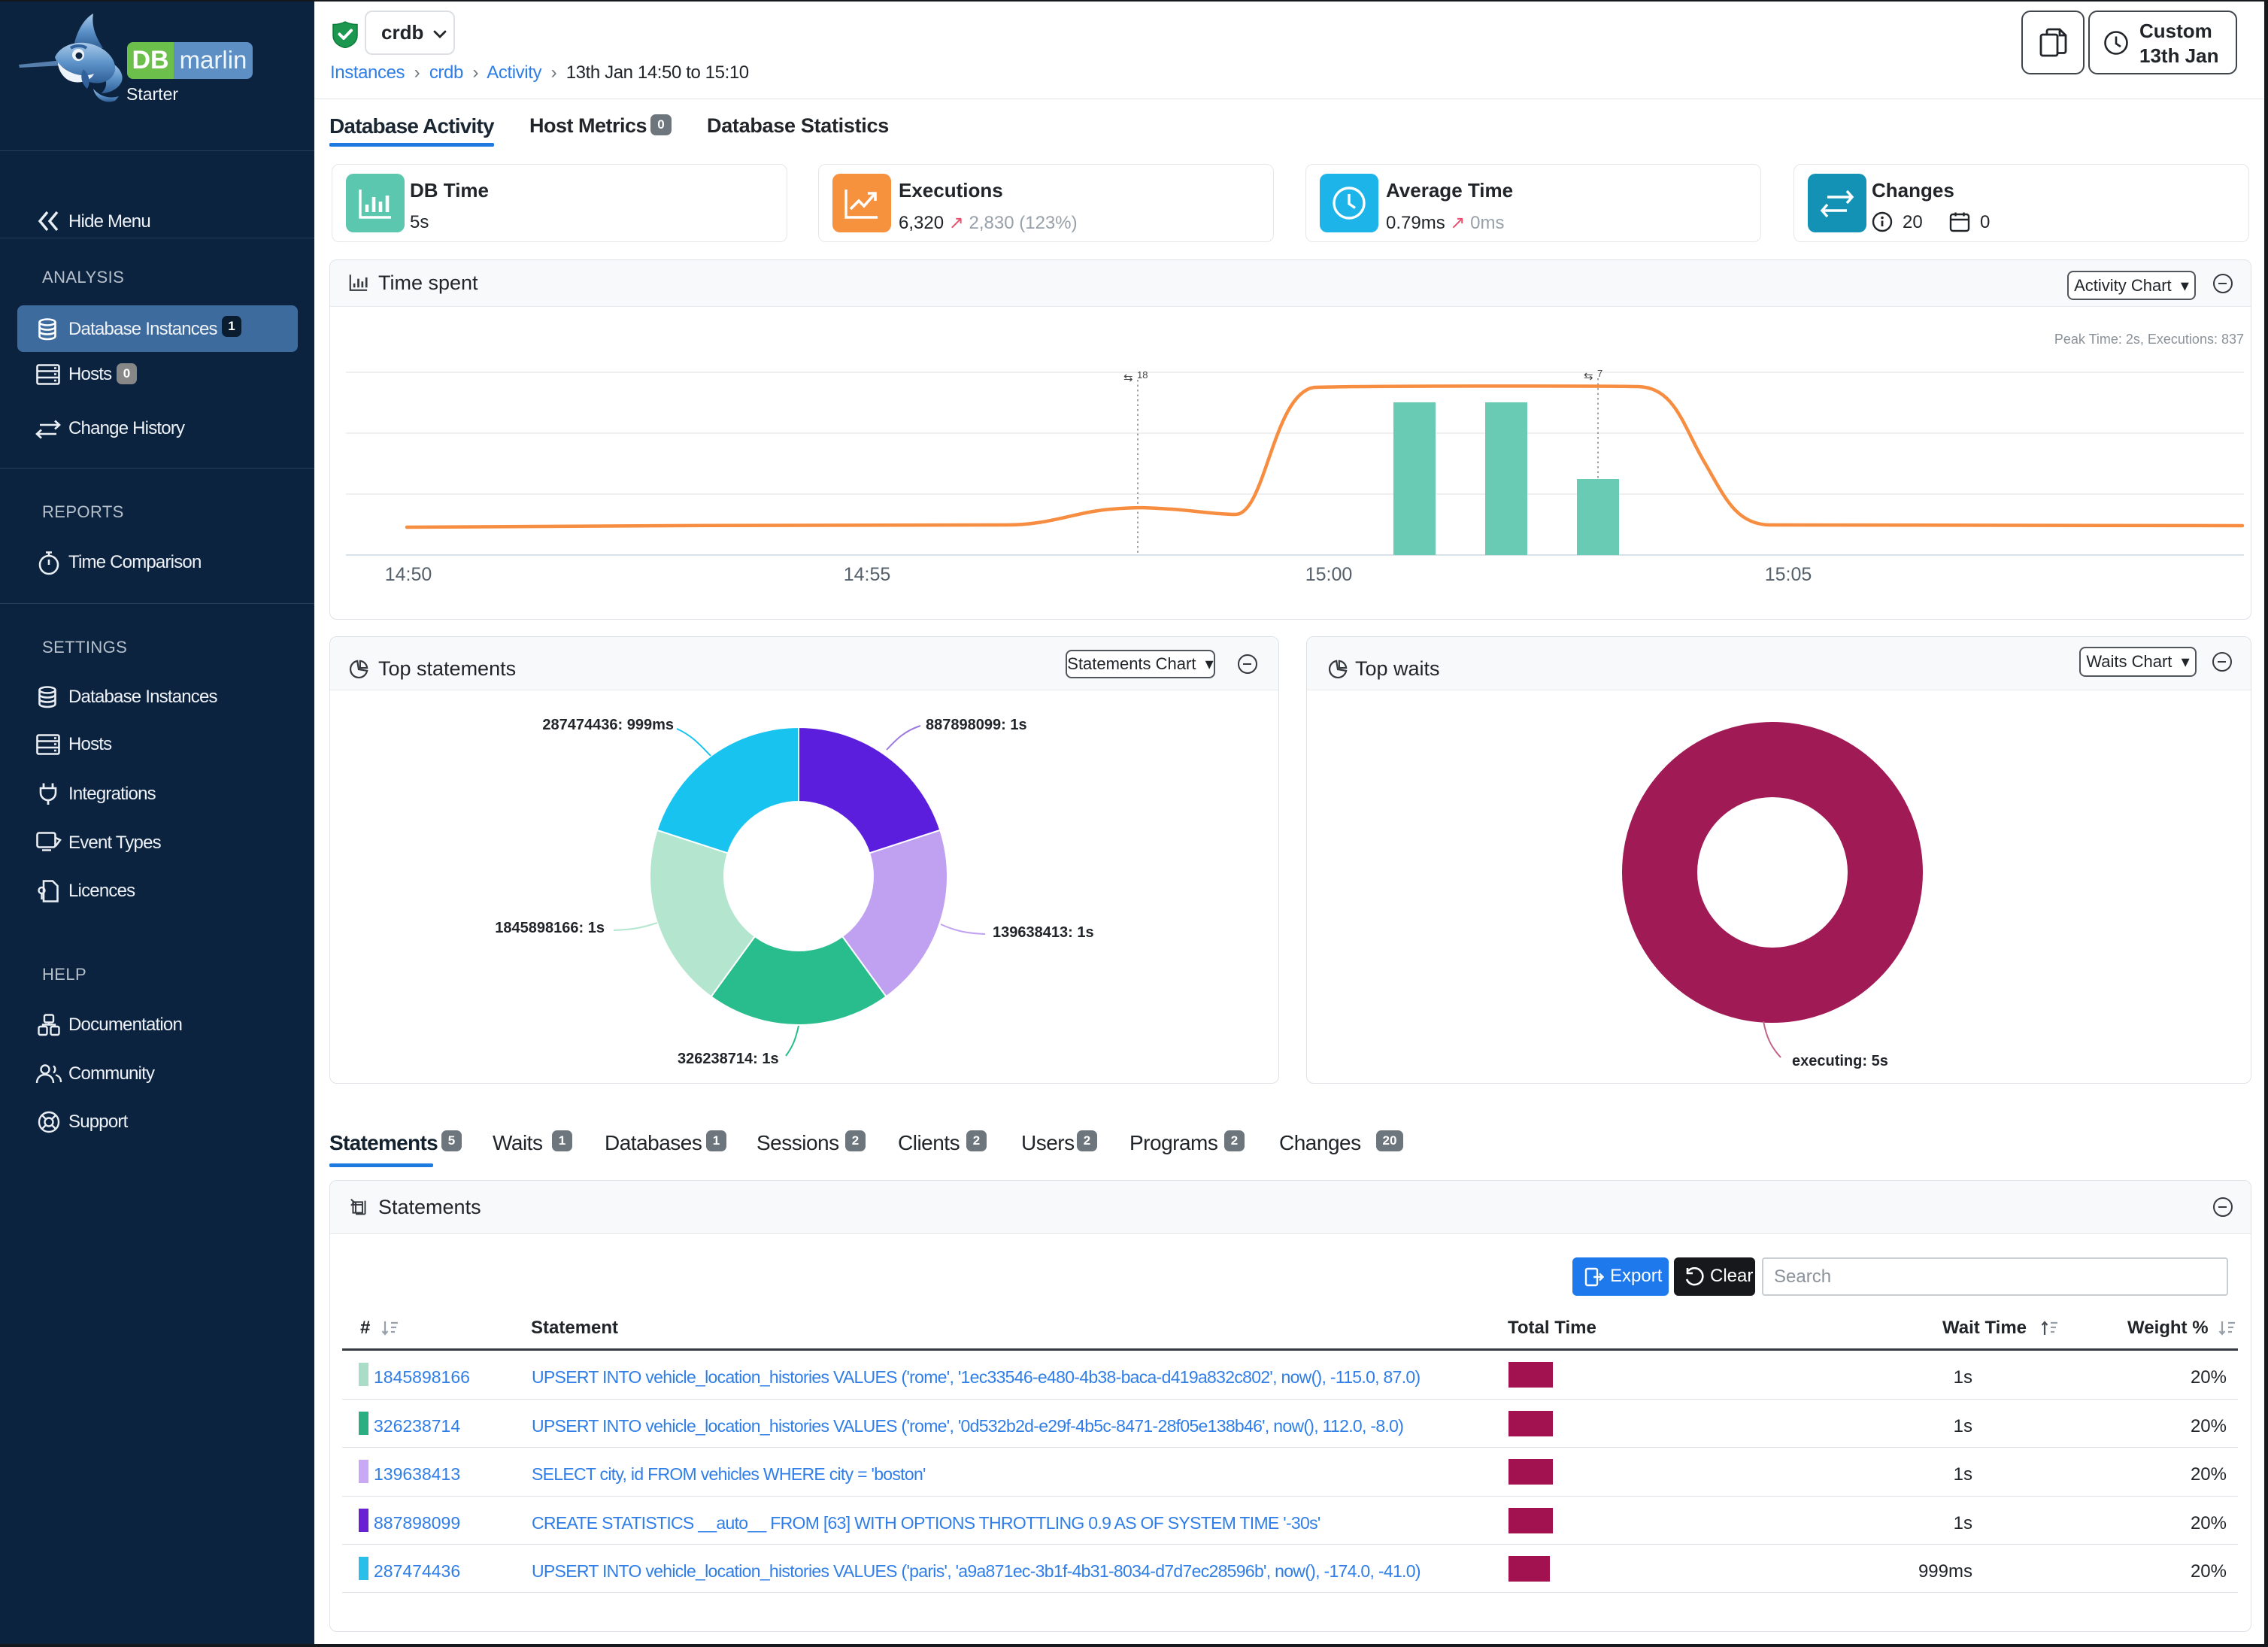 The height and width of the screenshot is (1647, 2268). Describe the element at coordinates (867, 574) in the screenshot. I see `svg-text: 14:55` at that location.